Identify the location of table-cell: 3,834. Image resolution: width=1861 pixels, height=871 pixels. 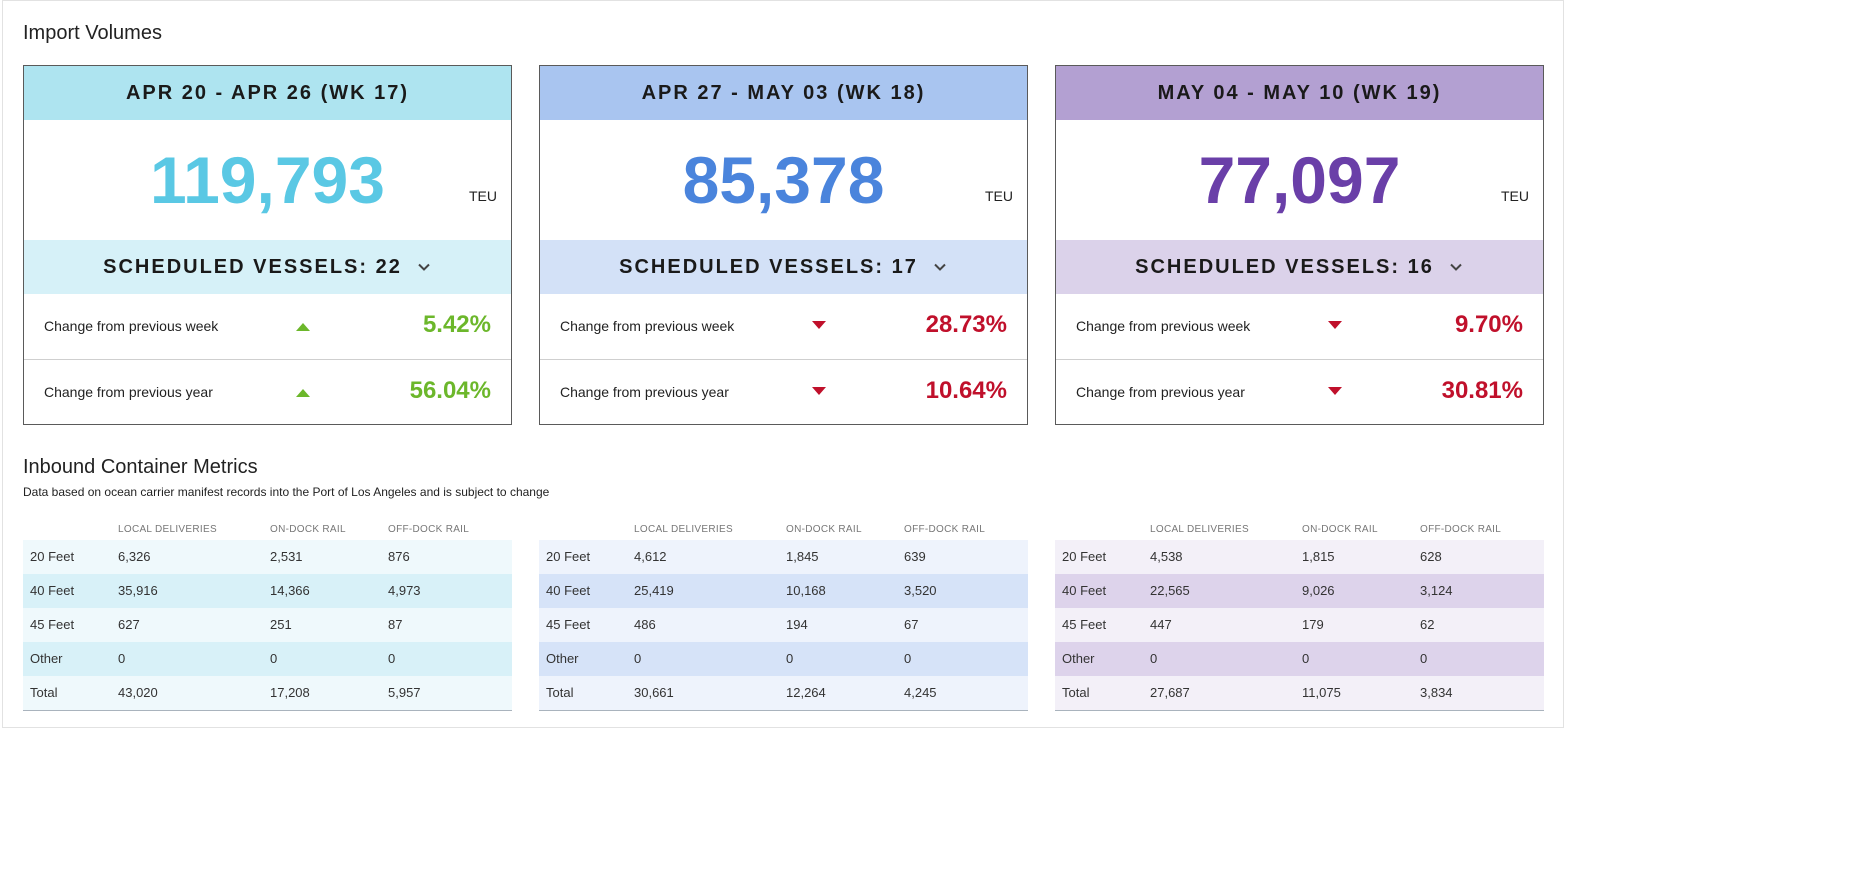
(1436, 692).